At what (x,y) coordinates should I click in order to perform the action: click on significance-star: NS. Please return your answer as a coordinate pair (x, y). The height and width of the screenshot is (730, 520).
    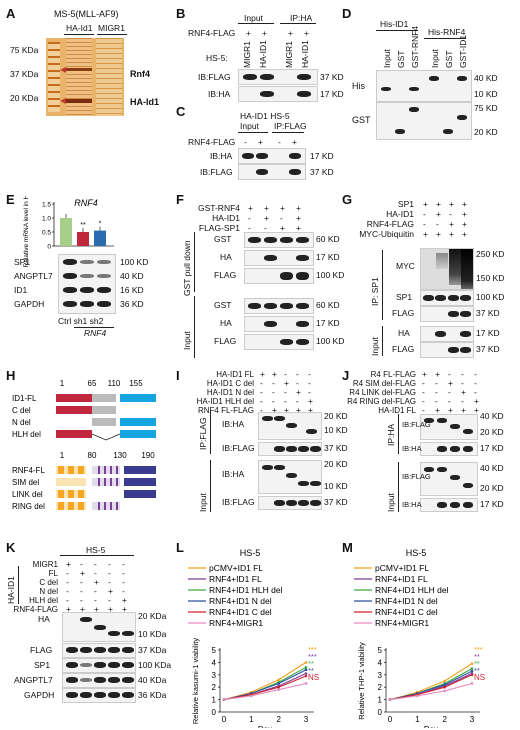
    Looking at the image, I should click on (479, 677).